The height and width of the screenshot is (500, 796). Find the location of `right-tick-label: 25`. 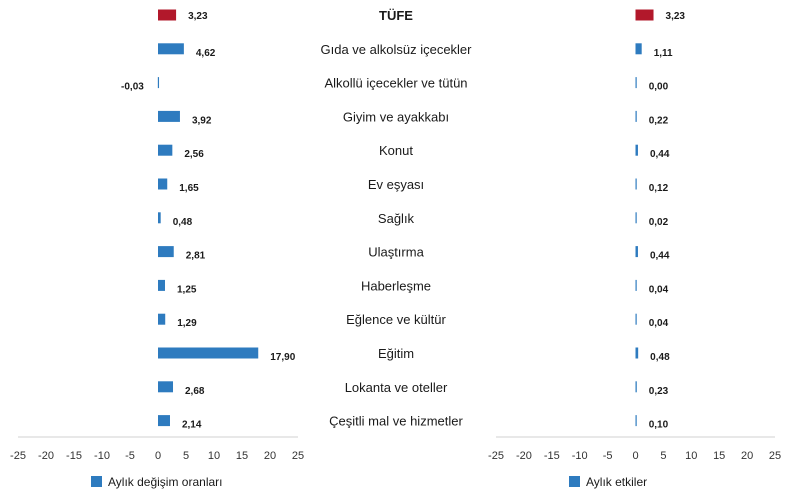

right-tick-label: 25 is located at coordinates (775, 456).